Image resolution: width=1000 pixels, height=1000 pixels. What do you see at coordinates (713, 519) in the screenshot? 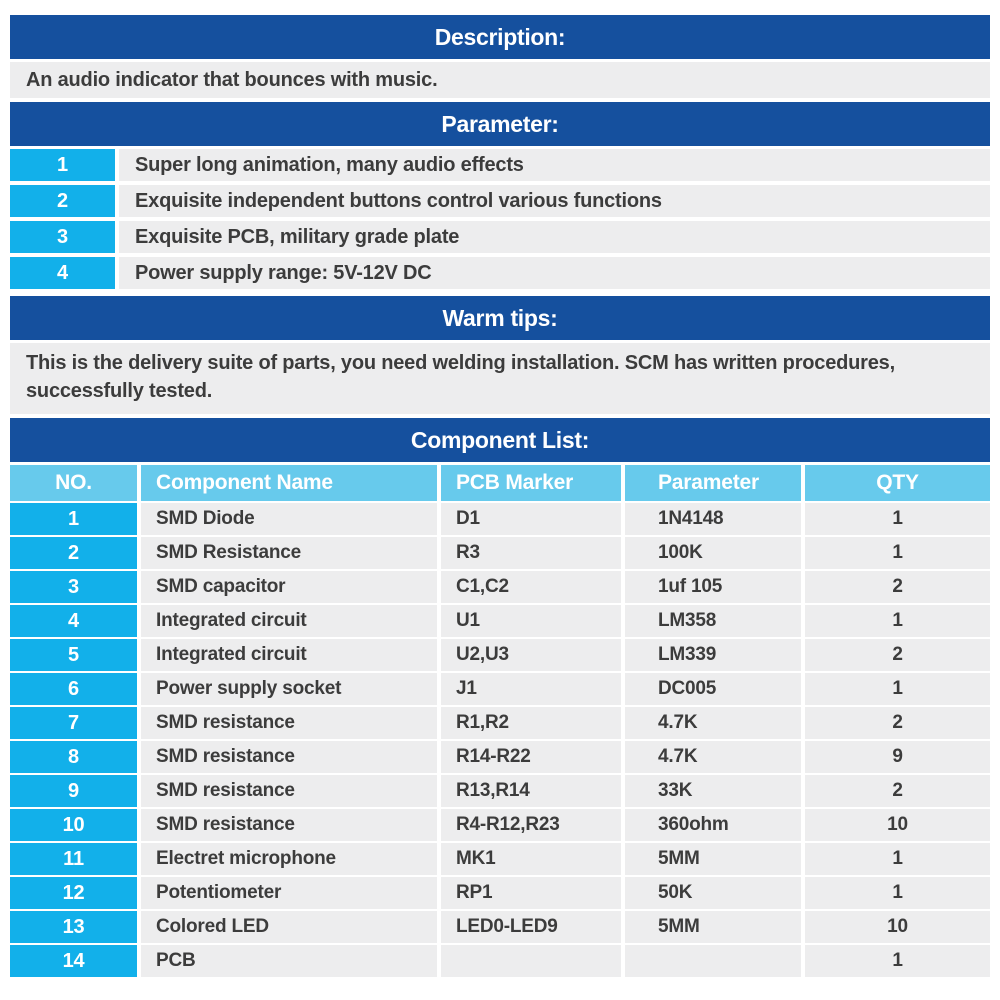
I see `cell-parameter: 1N4148` at bounding box center [713, 519].